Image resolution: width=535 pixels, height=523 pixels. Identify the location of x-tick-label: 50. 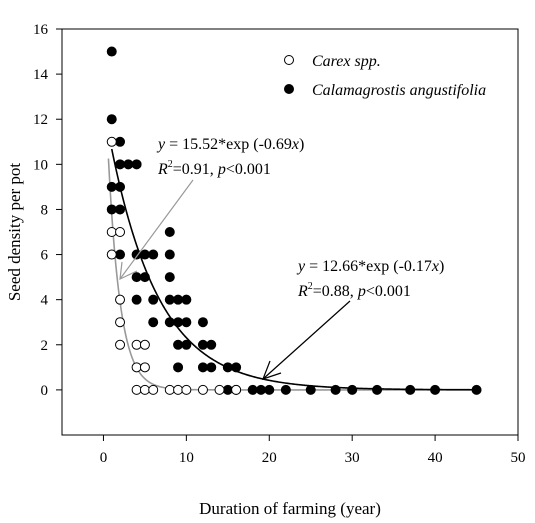
(518, 458).